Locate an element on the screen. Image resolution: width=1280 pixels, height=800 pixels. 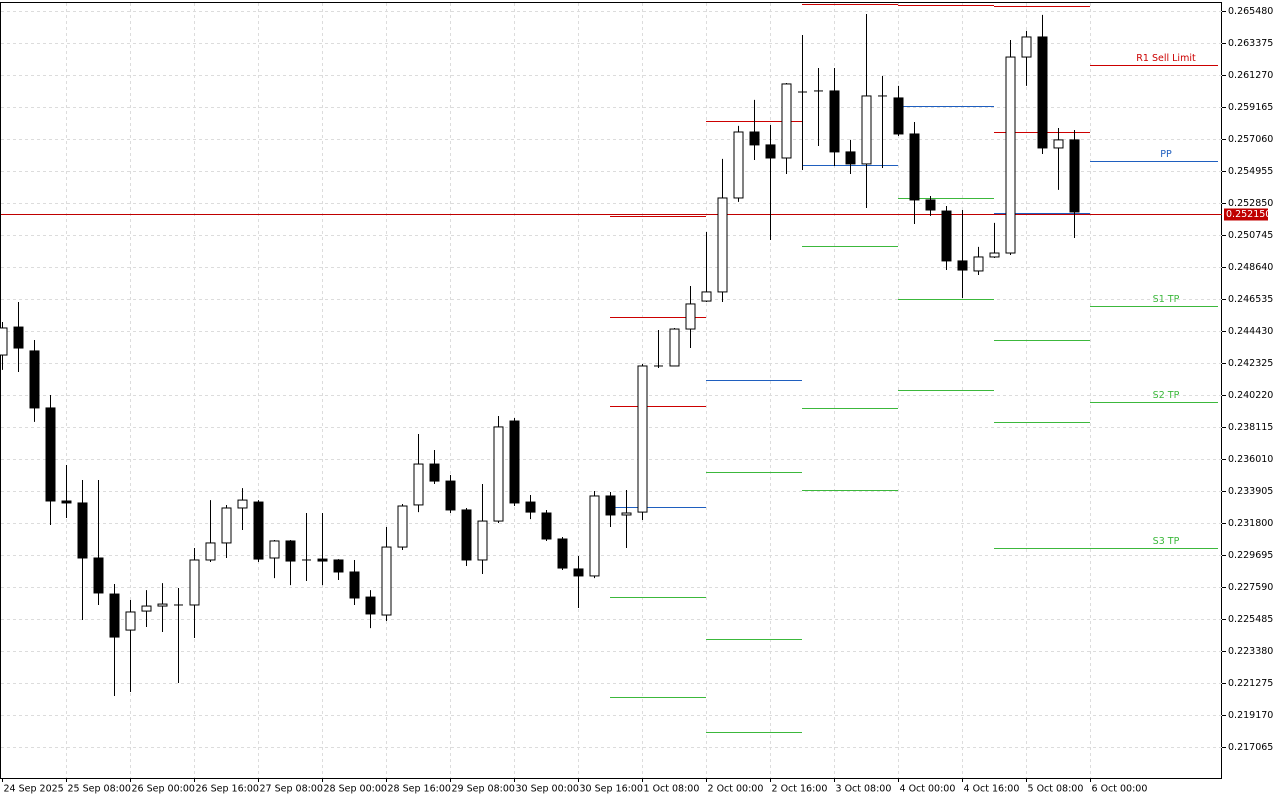
current-price-tag is located at coordinates (1246, 214).